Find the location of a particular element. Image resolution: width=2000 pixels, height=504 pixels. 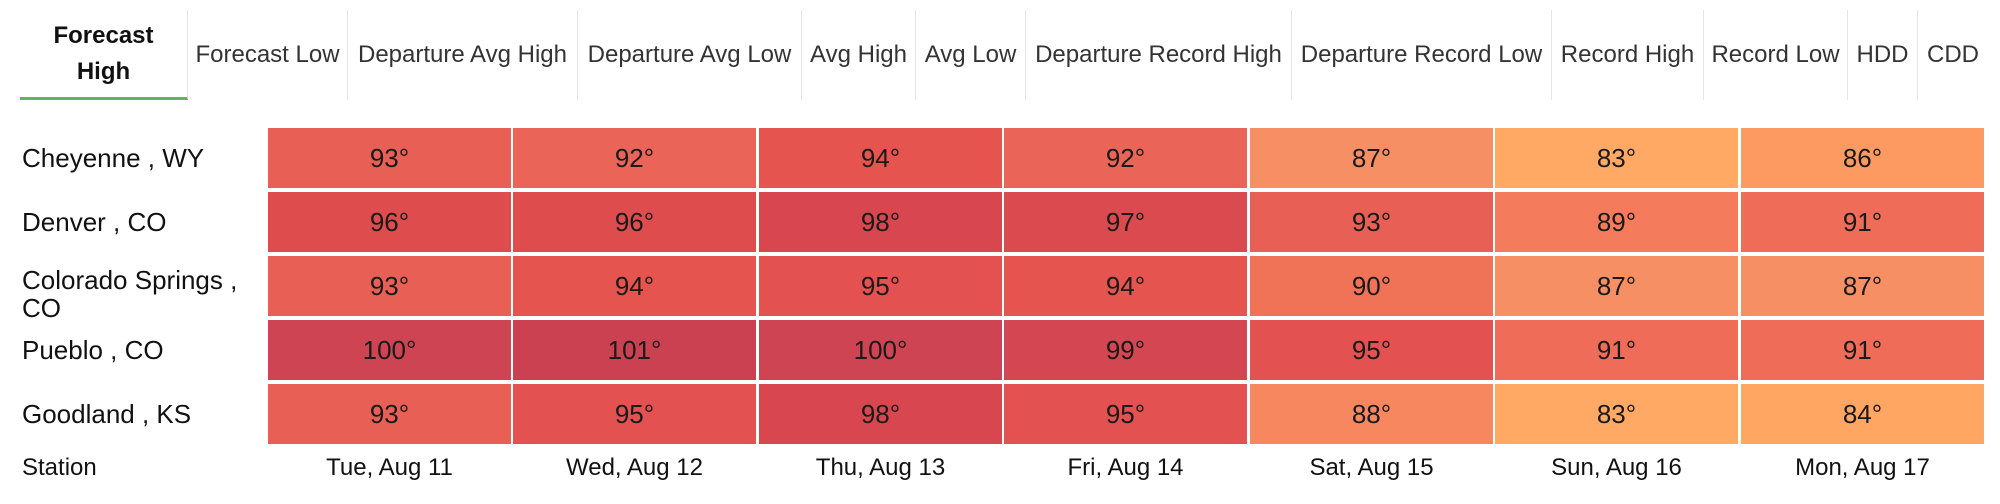

temperature-cell: 99° is located at coordinates (1125, 350).